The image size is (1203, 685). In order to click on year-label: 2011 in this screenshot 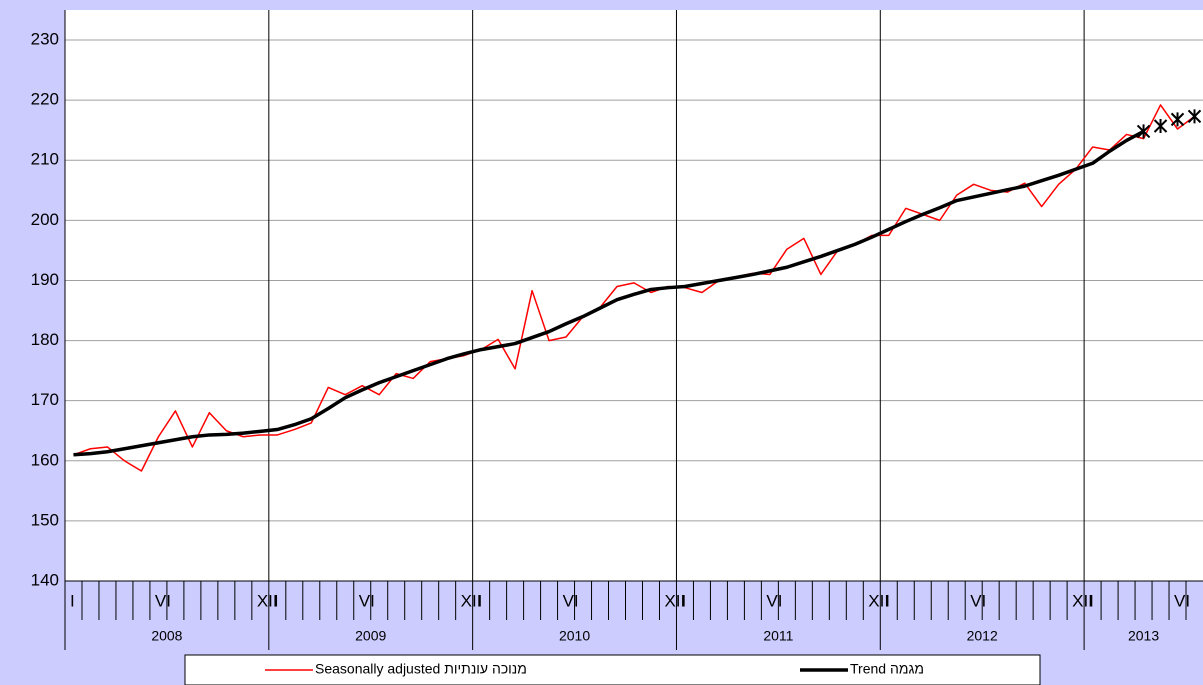, I will do `click(778, 636)`.